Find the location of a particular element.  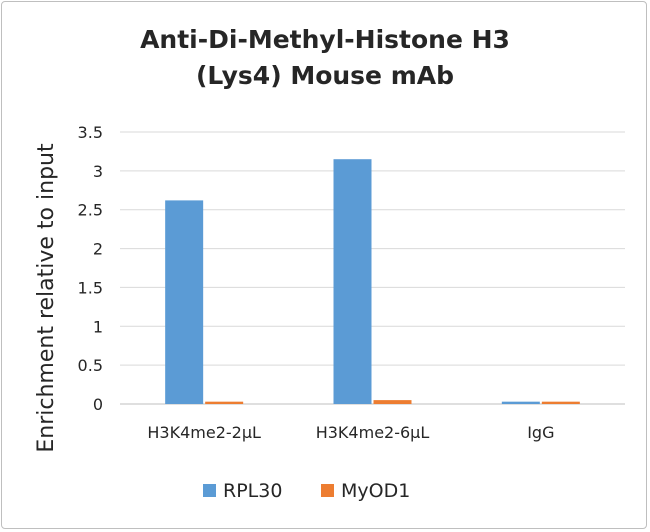

legend-swatch-rpl30 is located at coordinates (209, 490).